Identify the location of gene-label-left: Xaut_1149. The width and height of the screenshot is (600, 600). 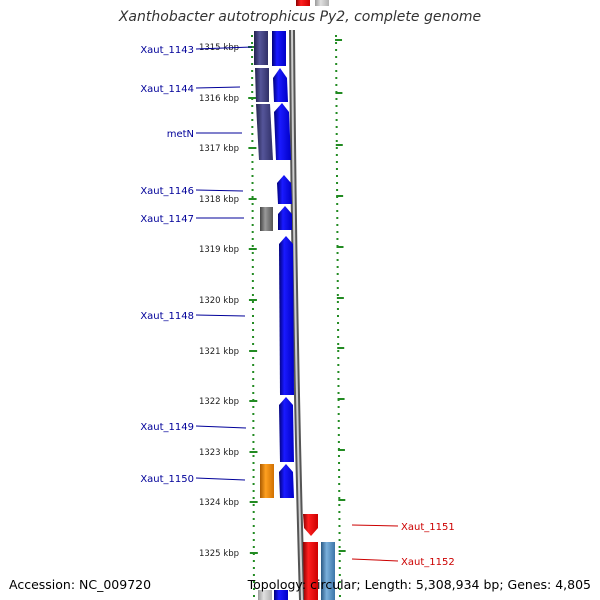
(167, 427).